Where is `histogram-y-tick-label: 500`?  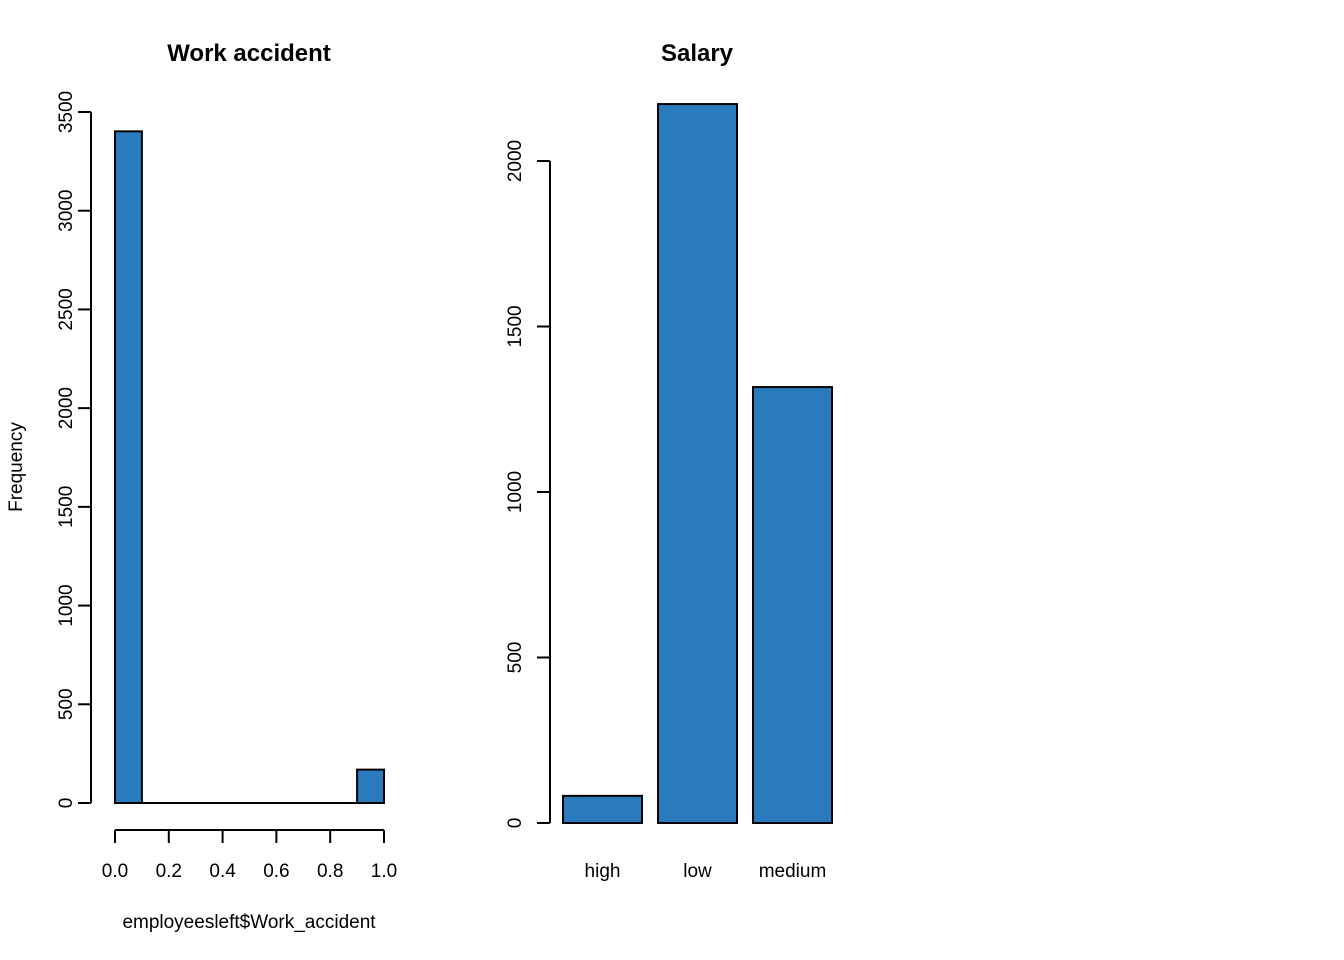 histogram-y-tick-label: 500 is located at coordinates (66, 704).